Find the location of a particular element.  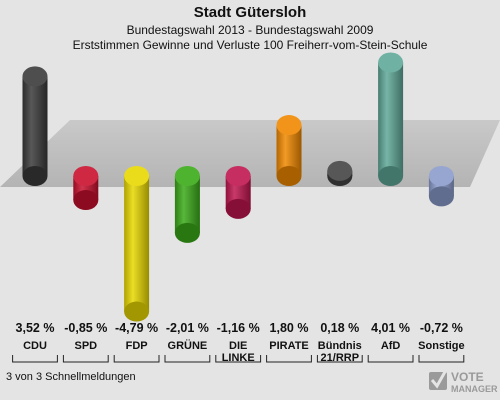

bar-sonstige is located at coordinates (441, 186).